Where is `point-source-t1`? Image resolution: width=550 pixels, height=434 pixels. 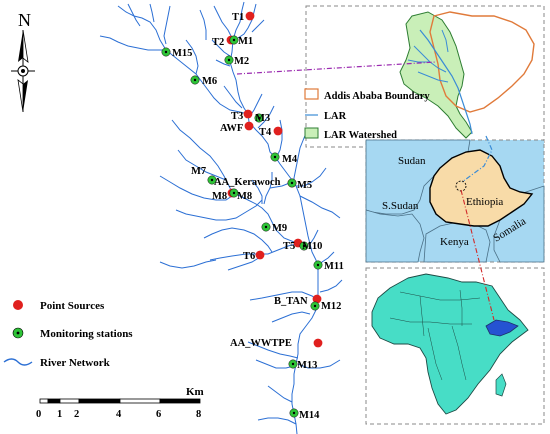
point-source-t1 is located at coordinates (250, 16).